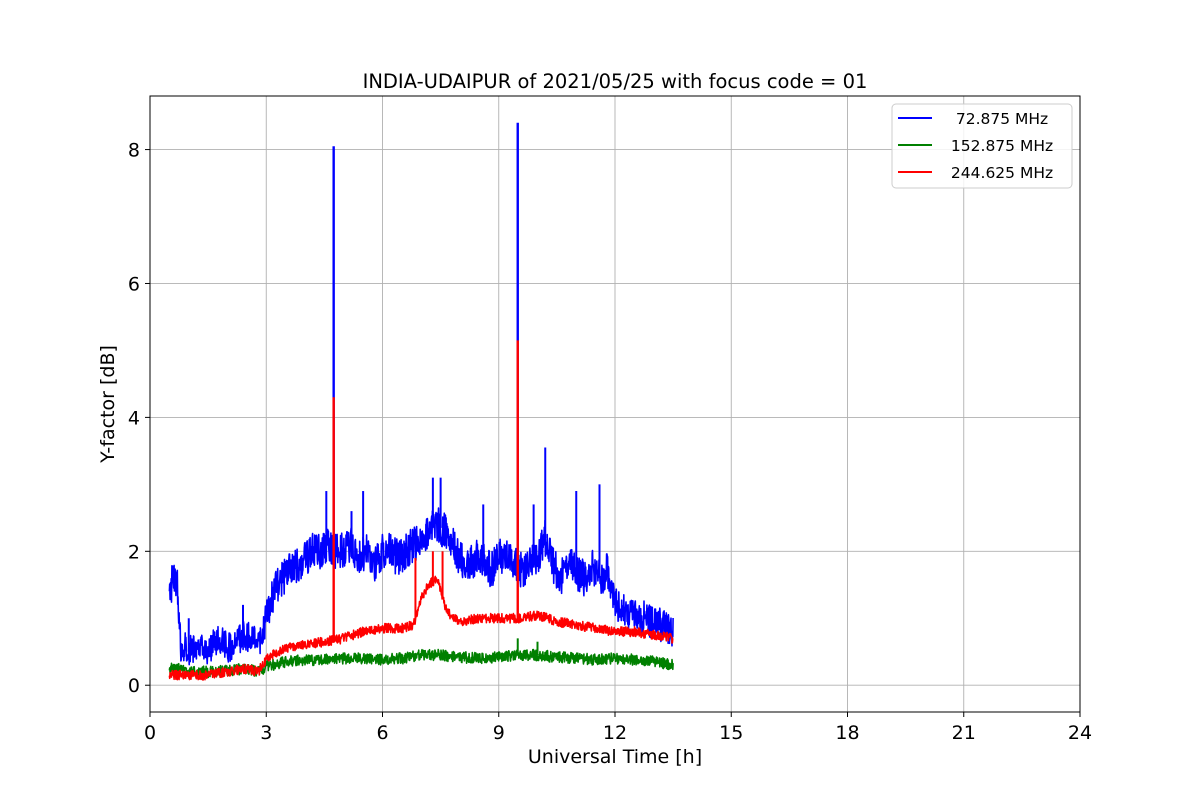 Image resolution: width=1200 pixels, height=800 pixels. Describe the element at coordinates (999, 173) in the screenshot. I see `legend-label-244625: 244.625 MHz` at that location.